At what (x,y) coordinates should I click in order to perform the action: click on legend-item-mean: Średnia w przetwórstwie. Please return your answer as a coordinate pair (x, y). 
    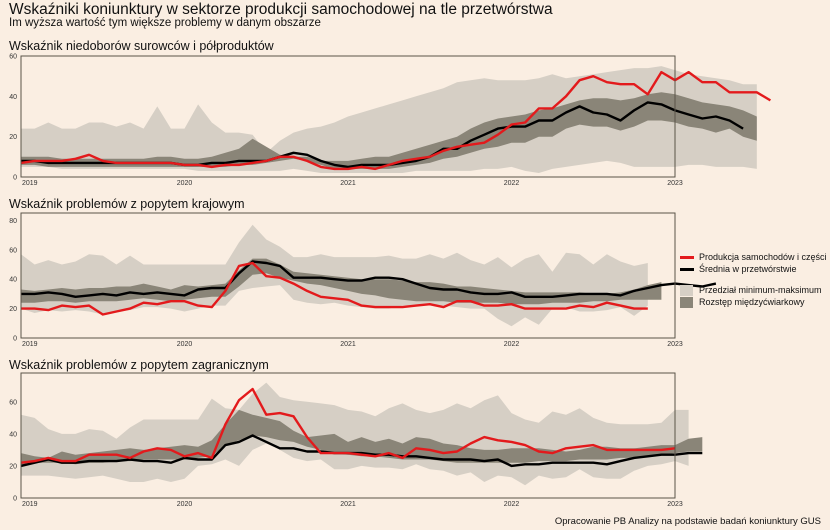
    Looking at the image, I should click on (753, 269).